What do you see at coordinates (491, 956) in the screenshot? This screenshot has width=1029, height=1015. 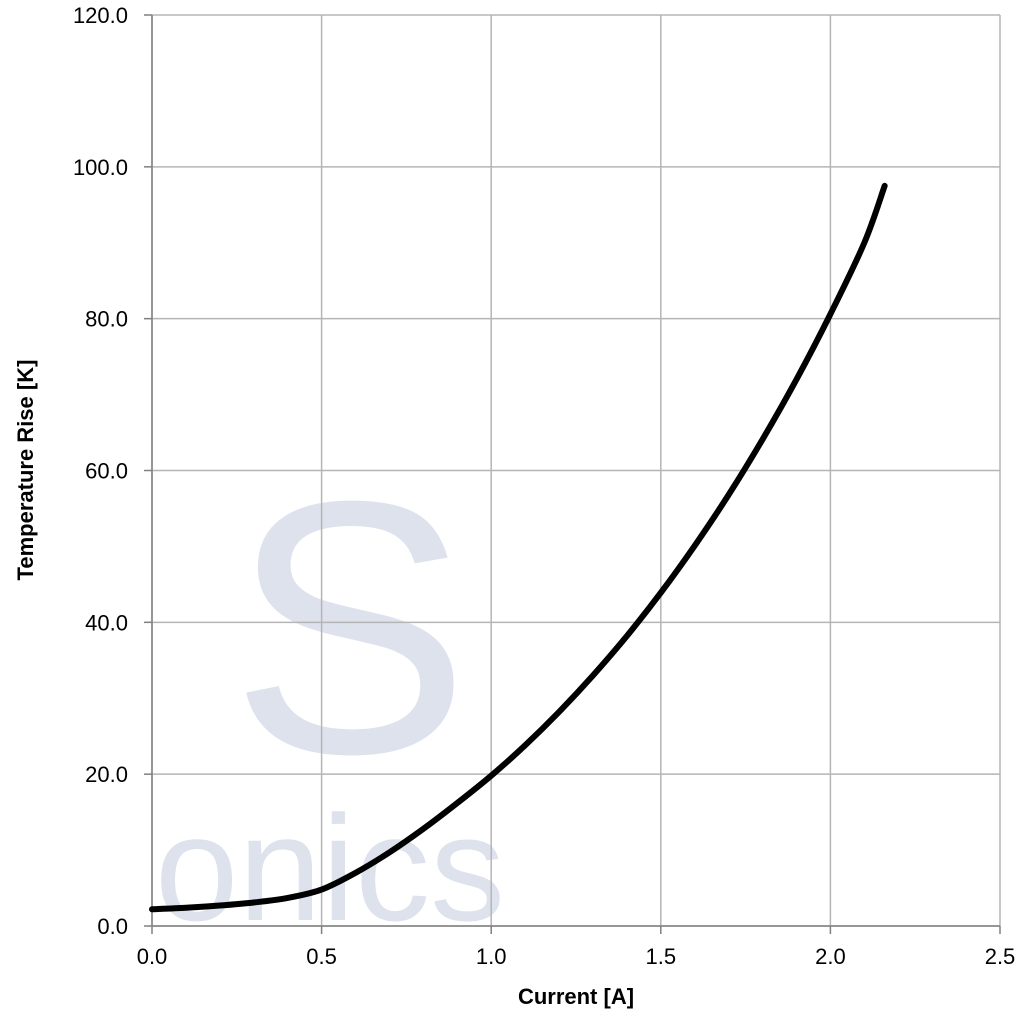 I see `x-tick-label: 1.0` at bounding box center [491, 956].